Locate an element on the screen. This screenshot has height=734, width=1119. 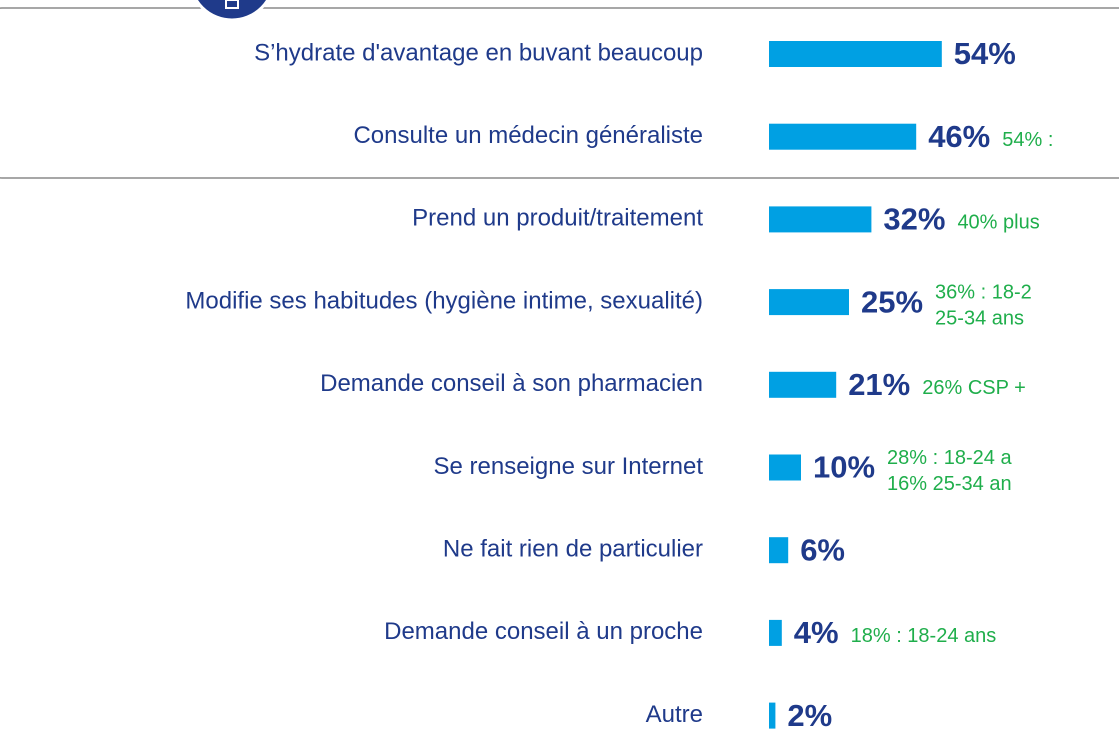
icon-badge is located at coordinates (232, 11).